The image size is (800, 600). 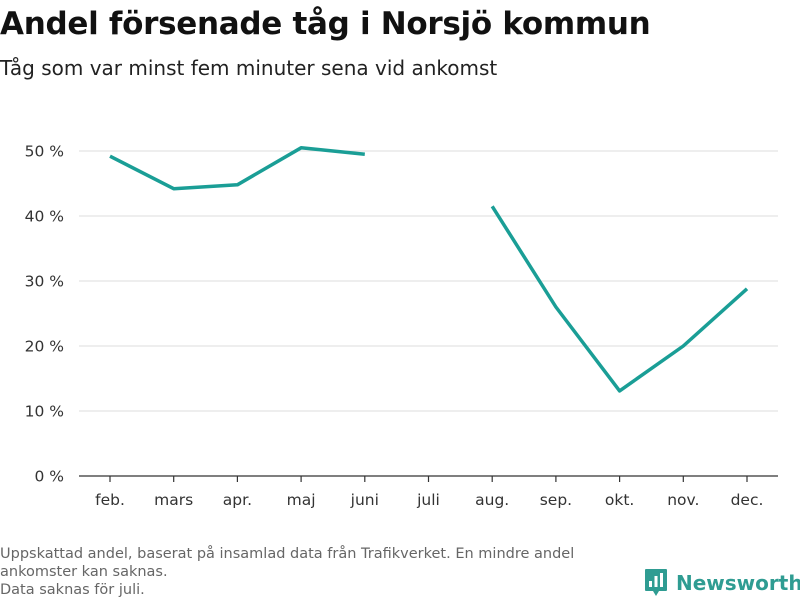 What do you see at coordinates (49, 477) in the screenshot?
I see `y-tick-label-0: 0 %` at bounding box center [49, 477].